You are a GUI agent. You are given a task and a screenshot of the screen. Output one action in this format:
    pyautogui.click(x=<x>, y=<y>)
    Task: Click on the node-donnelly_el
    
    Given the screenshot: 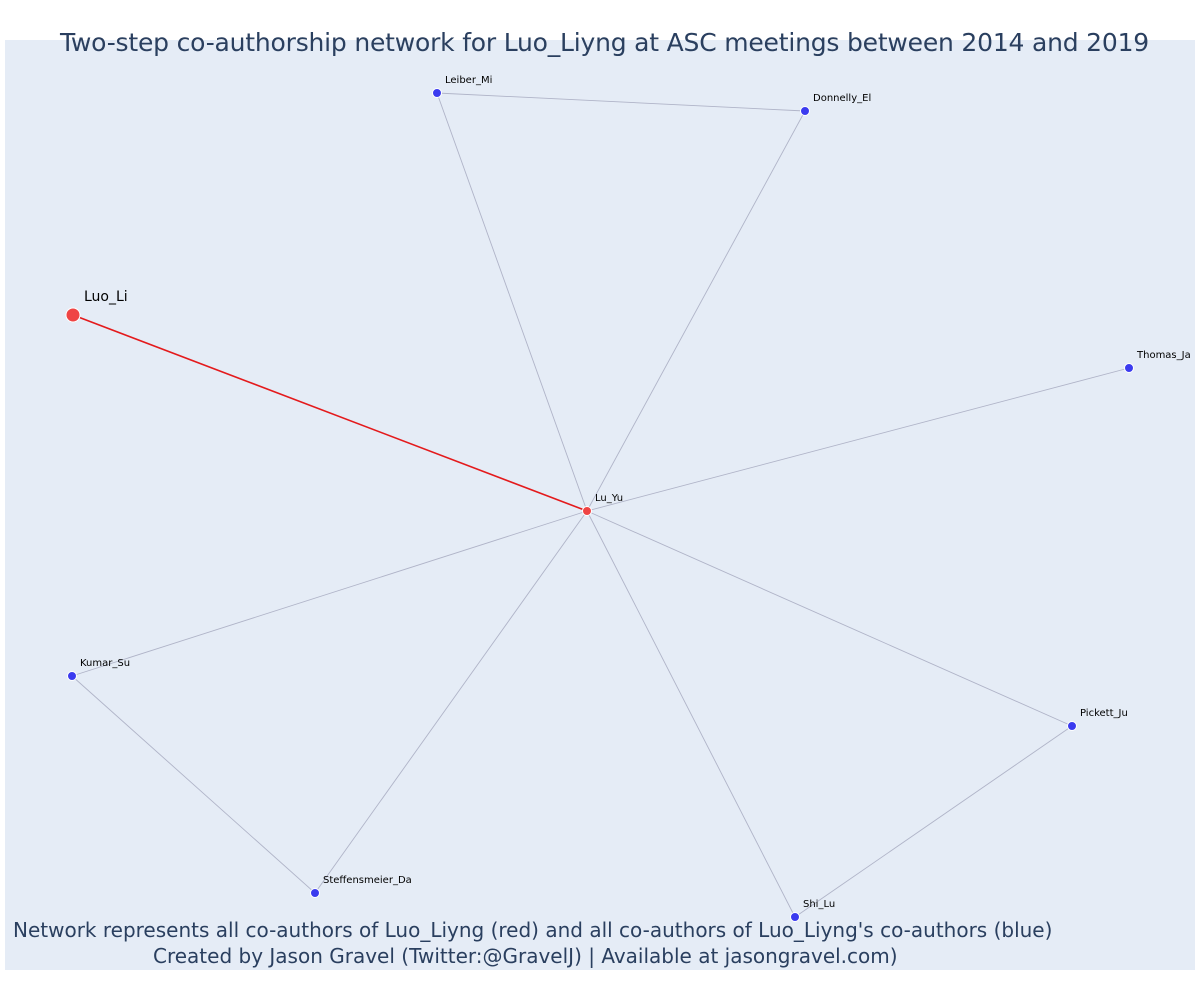 What is the action you would take?
    pyautogui.click(x=805, y=111)
    